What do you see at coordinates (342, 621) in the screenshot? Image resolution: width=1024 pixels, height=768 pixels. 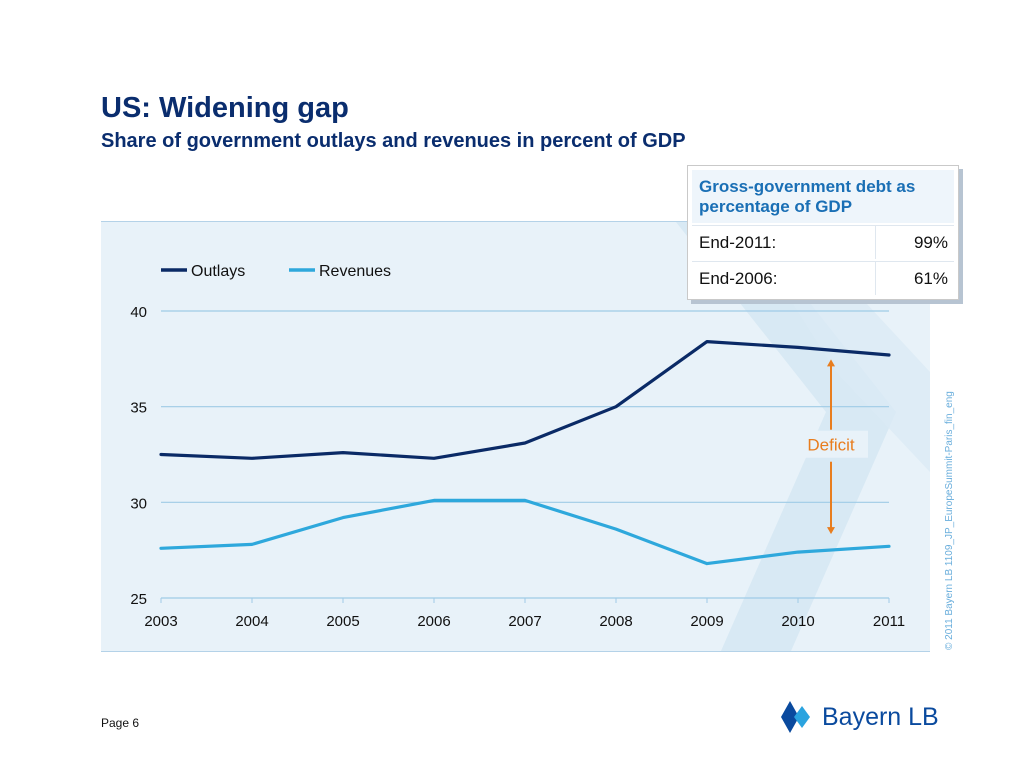 I see `x-tick-label: 2005` at bounding box center [342, 621].